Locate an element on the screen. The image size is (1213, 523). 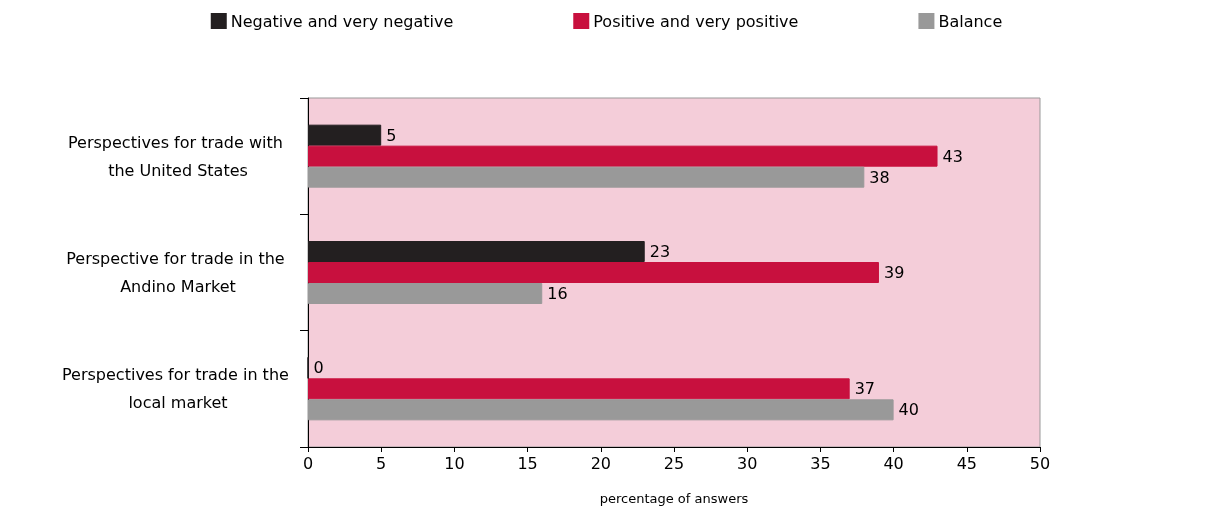
x-tick-label: 50 is located at coordinates (1040, 463).